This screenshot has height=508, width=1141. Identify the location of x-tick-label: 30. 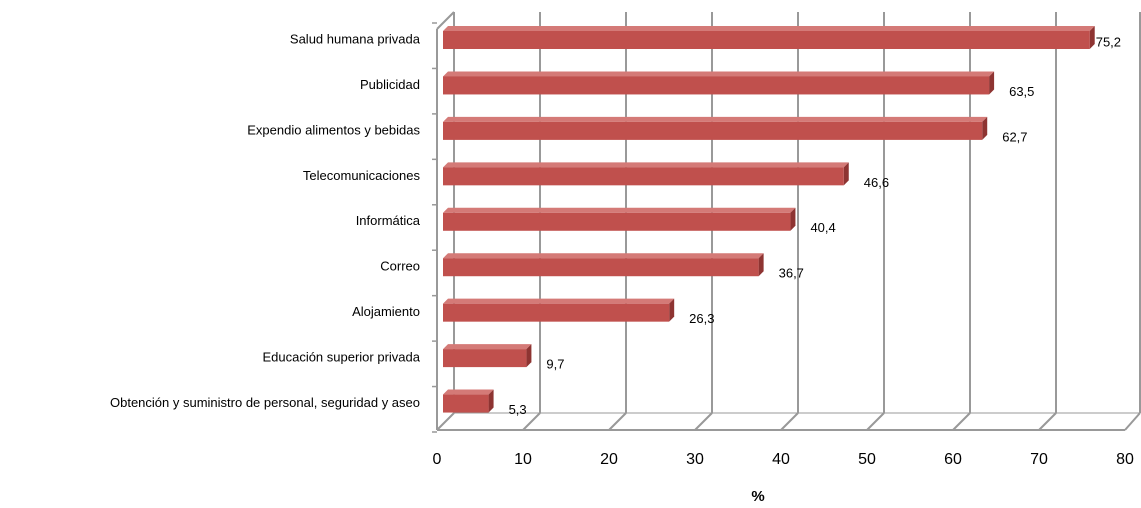
(695, 459).